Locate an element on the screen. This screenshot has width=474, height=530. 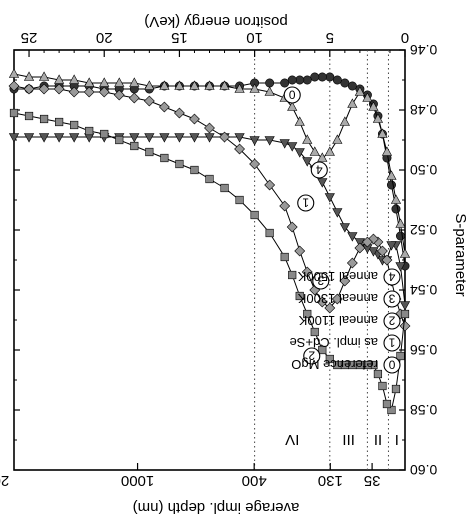
legend-entry: 1 as impl. Cd+Se is located at coordinates (345, 343).